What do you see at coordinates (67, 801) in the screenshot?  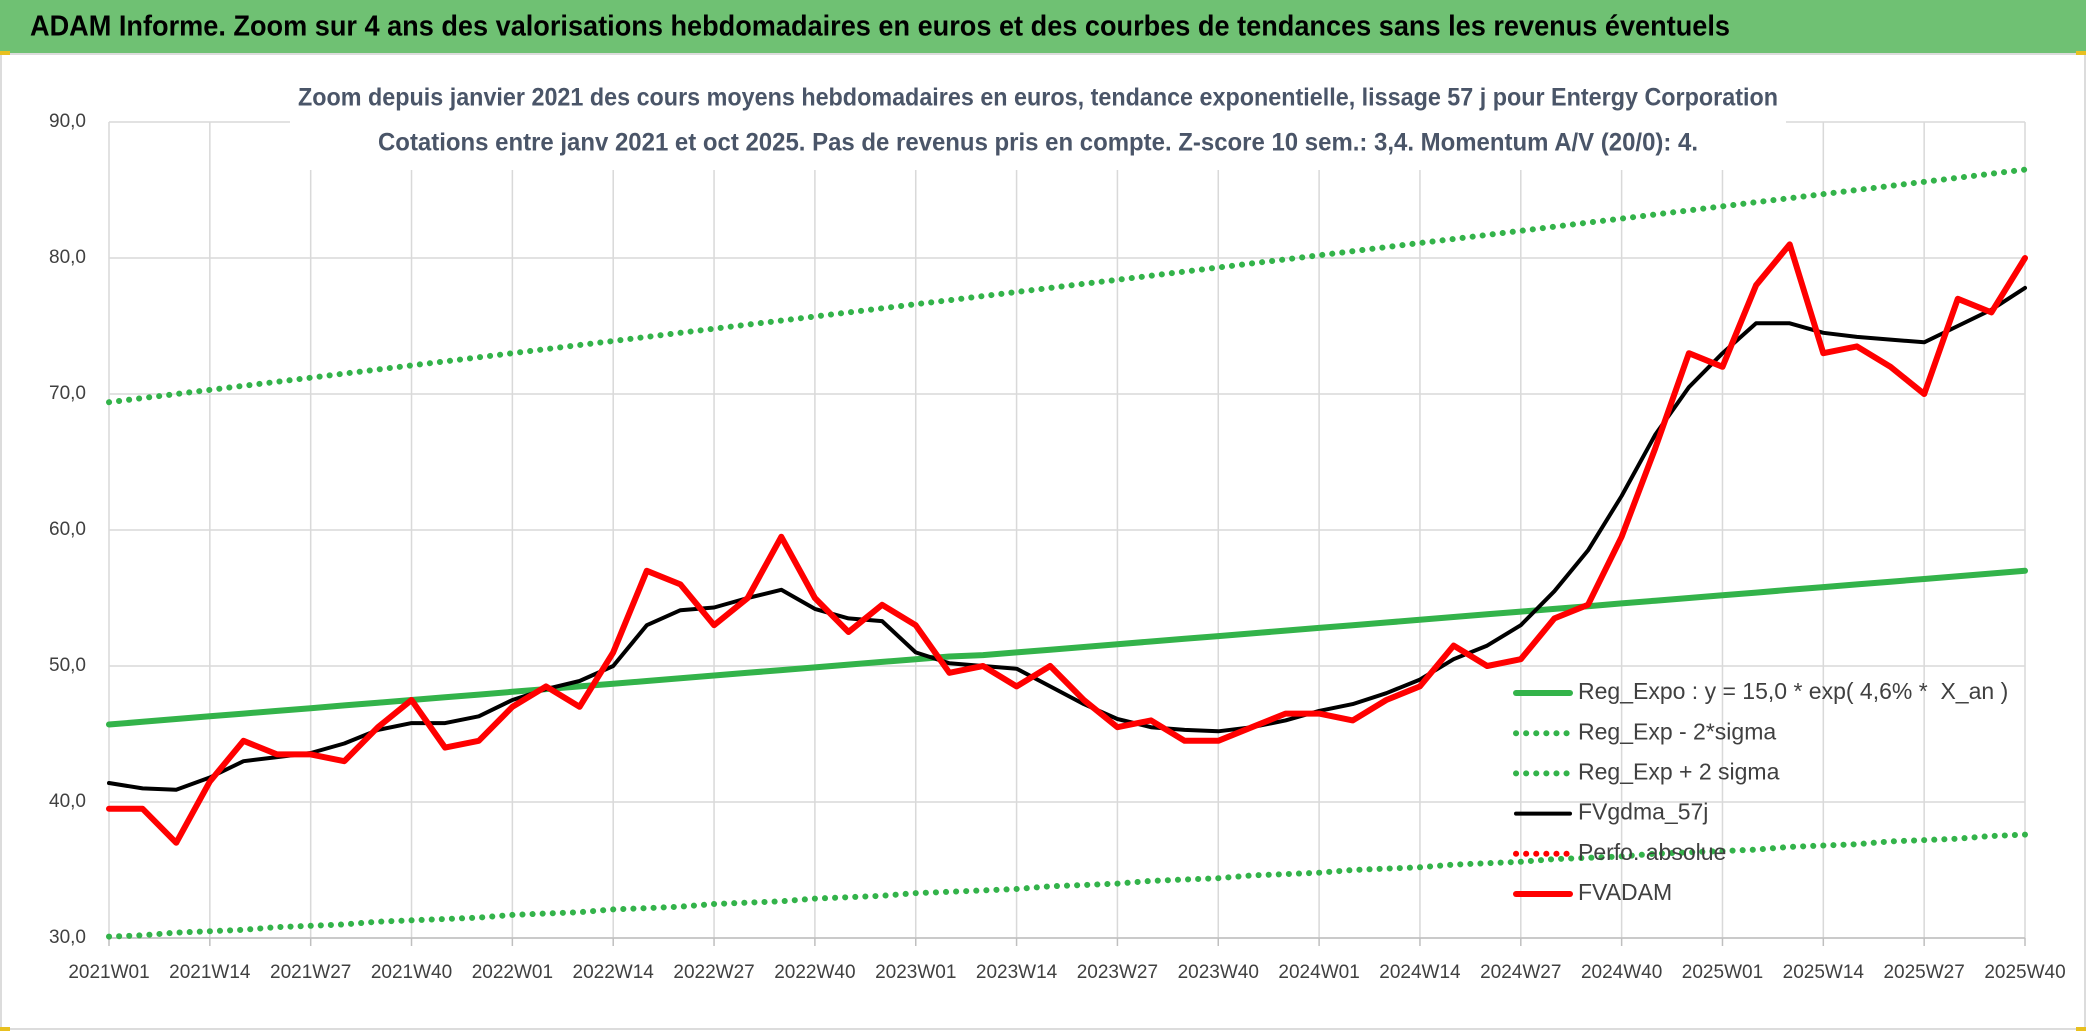 I see `y-tick-label: 40,0` at bounding box center [67, 801].